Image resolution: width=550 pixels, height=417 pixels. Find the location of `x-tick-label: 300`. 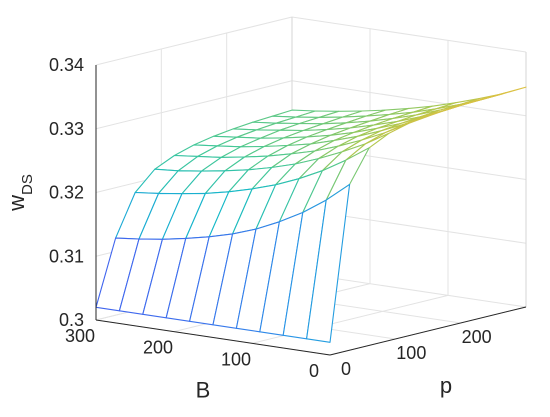

x-tick-label: 300 is located at coordinates (80, 336).